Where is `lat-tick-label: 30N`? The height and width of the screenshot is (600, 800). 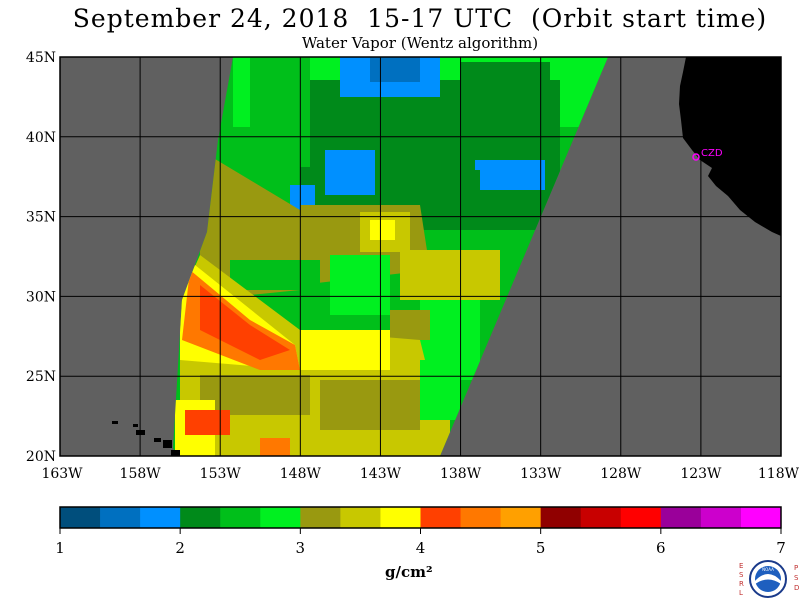
lat-tick-label: 30N is located at coordinates (41, 297).